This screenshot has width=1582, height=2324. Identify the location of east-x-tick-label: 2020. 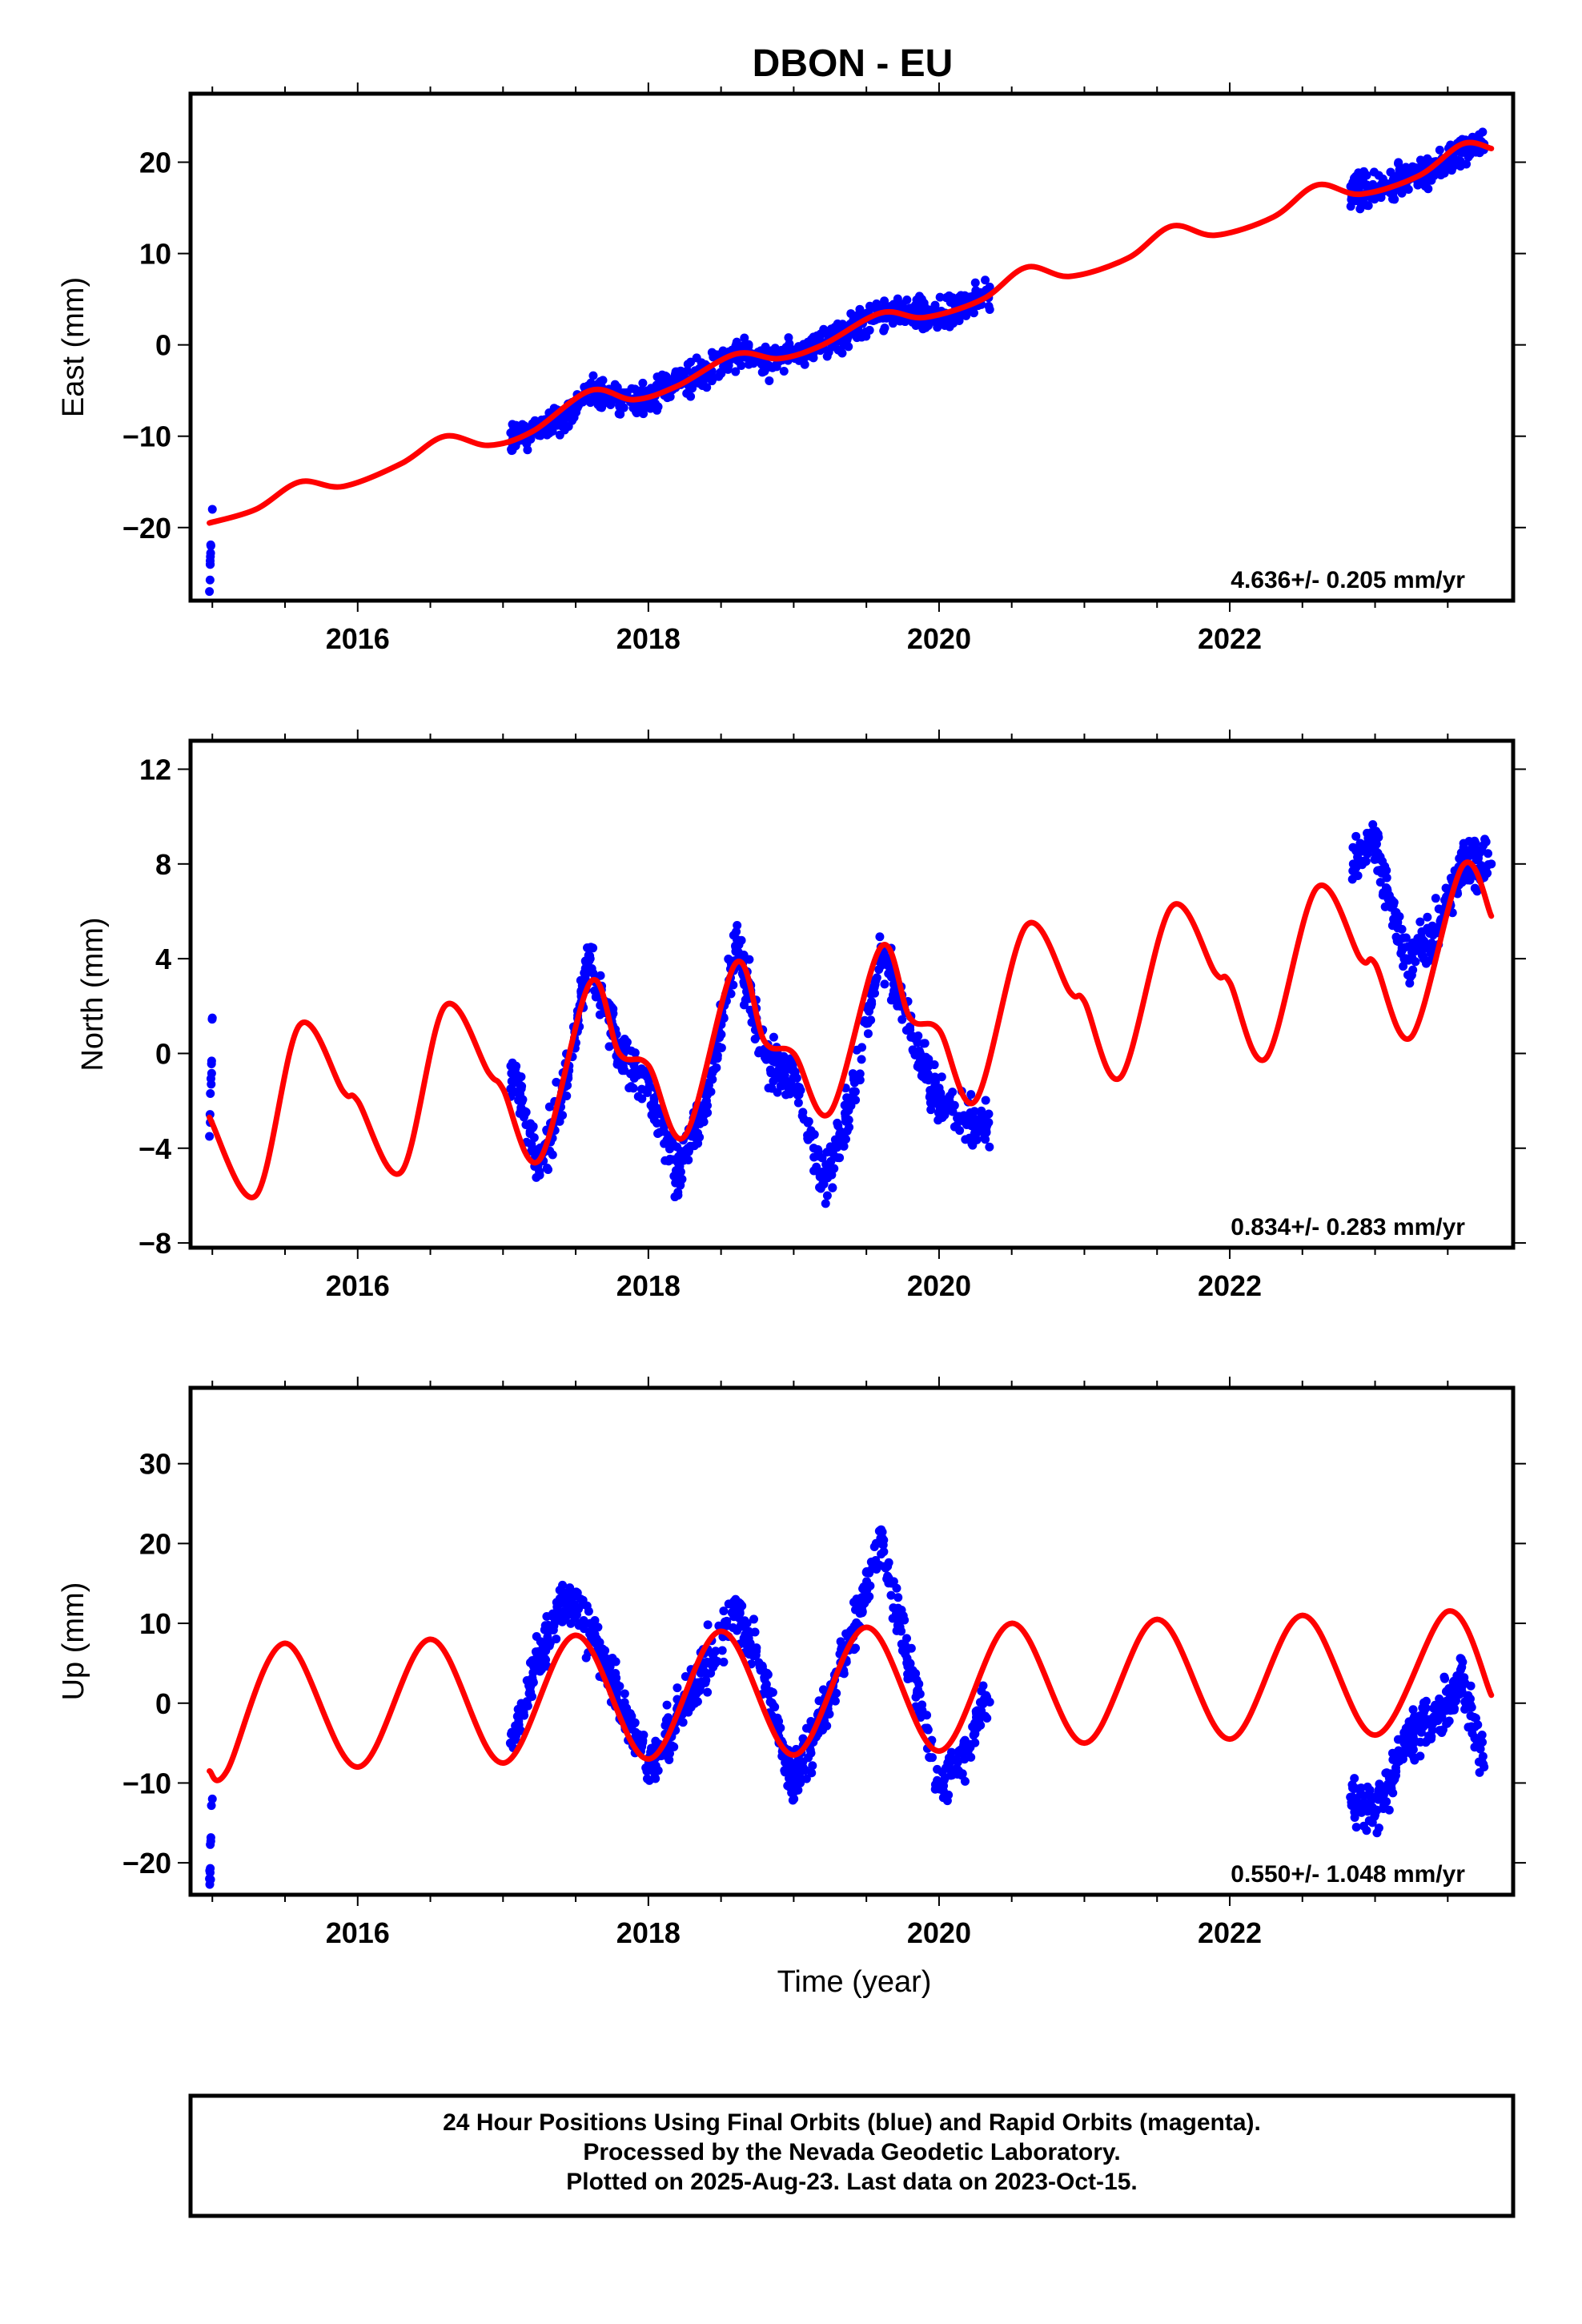
(939, 638).